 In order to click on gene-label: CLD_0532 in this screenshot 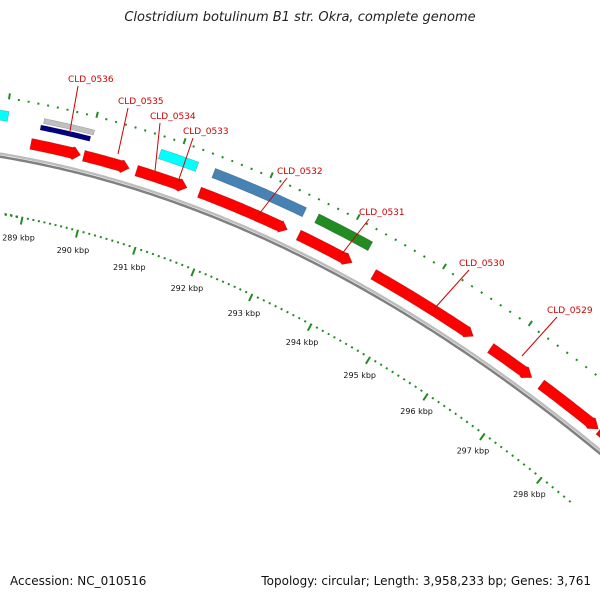, I will do `click(300, 172)`.